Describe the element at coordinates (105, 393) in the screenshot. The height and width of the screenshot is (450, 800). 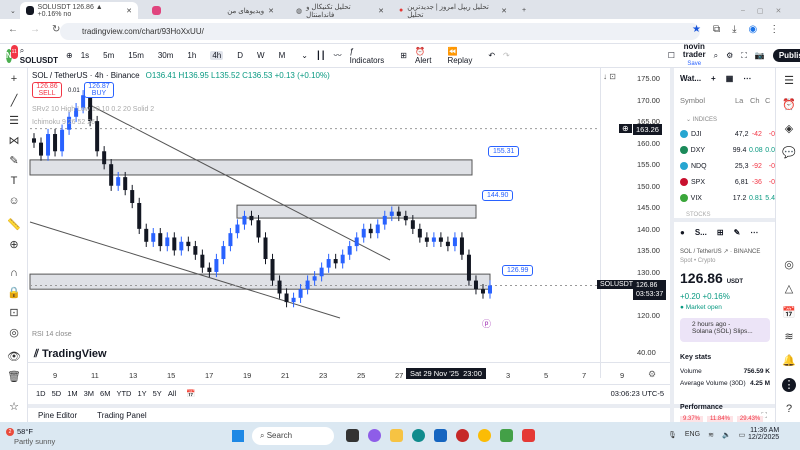
I see `range-6M: 6M` at that location.